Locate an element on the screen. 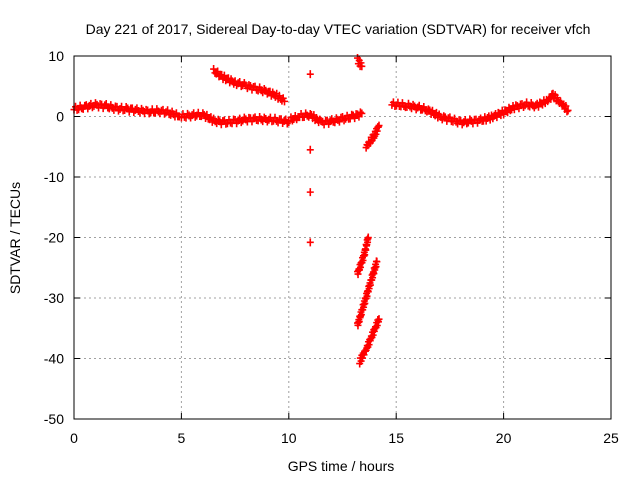 The width and height of the screenshot is (640, 485). series-band-10-13.4h is located at coordinates (326, 118).